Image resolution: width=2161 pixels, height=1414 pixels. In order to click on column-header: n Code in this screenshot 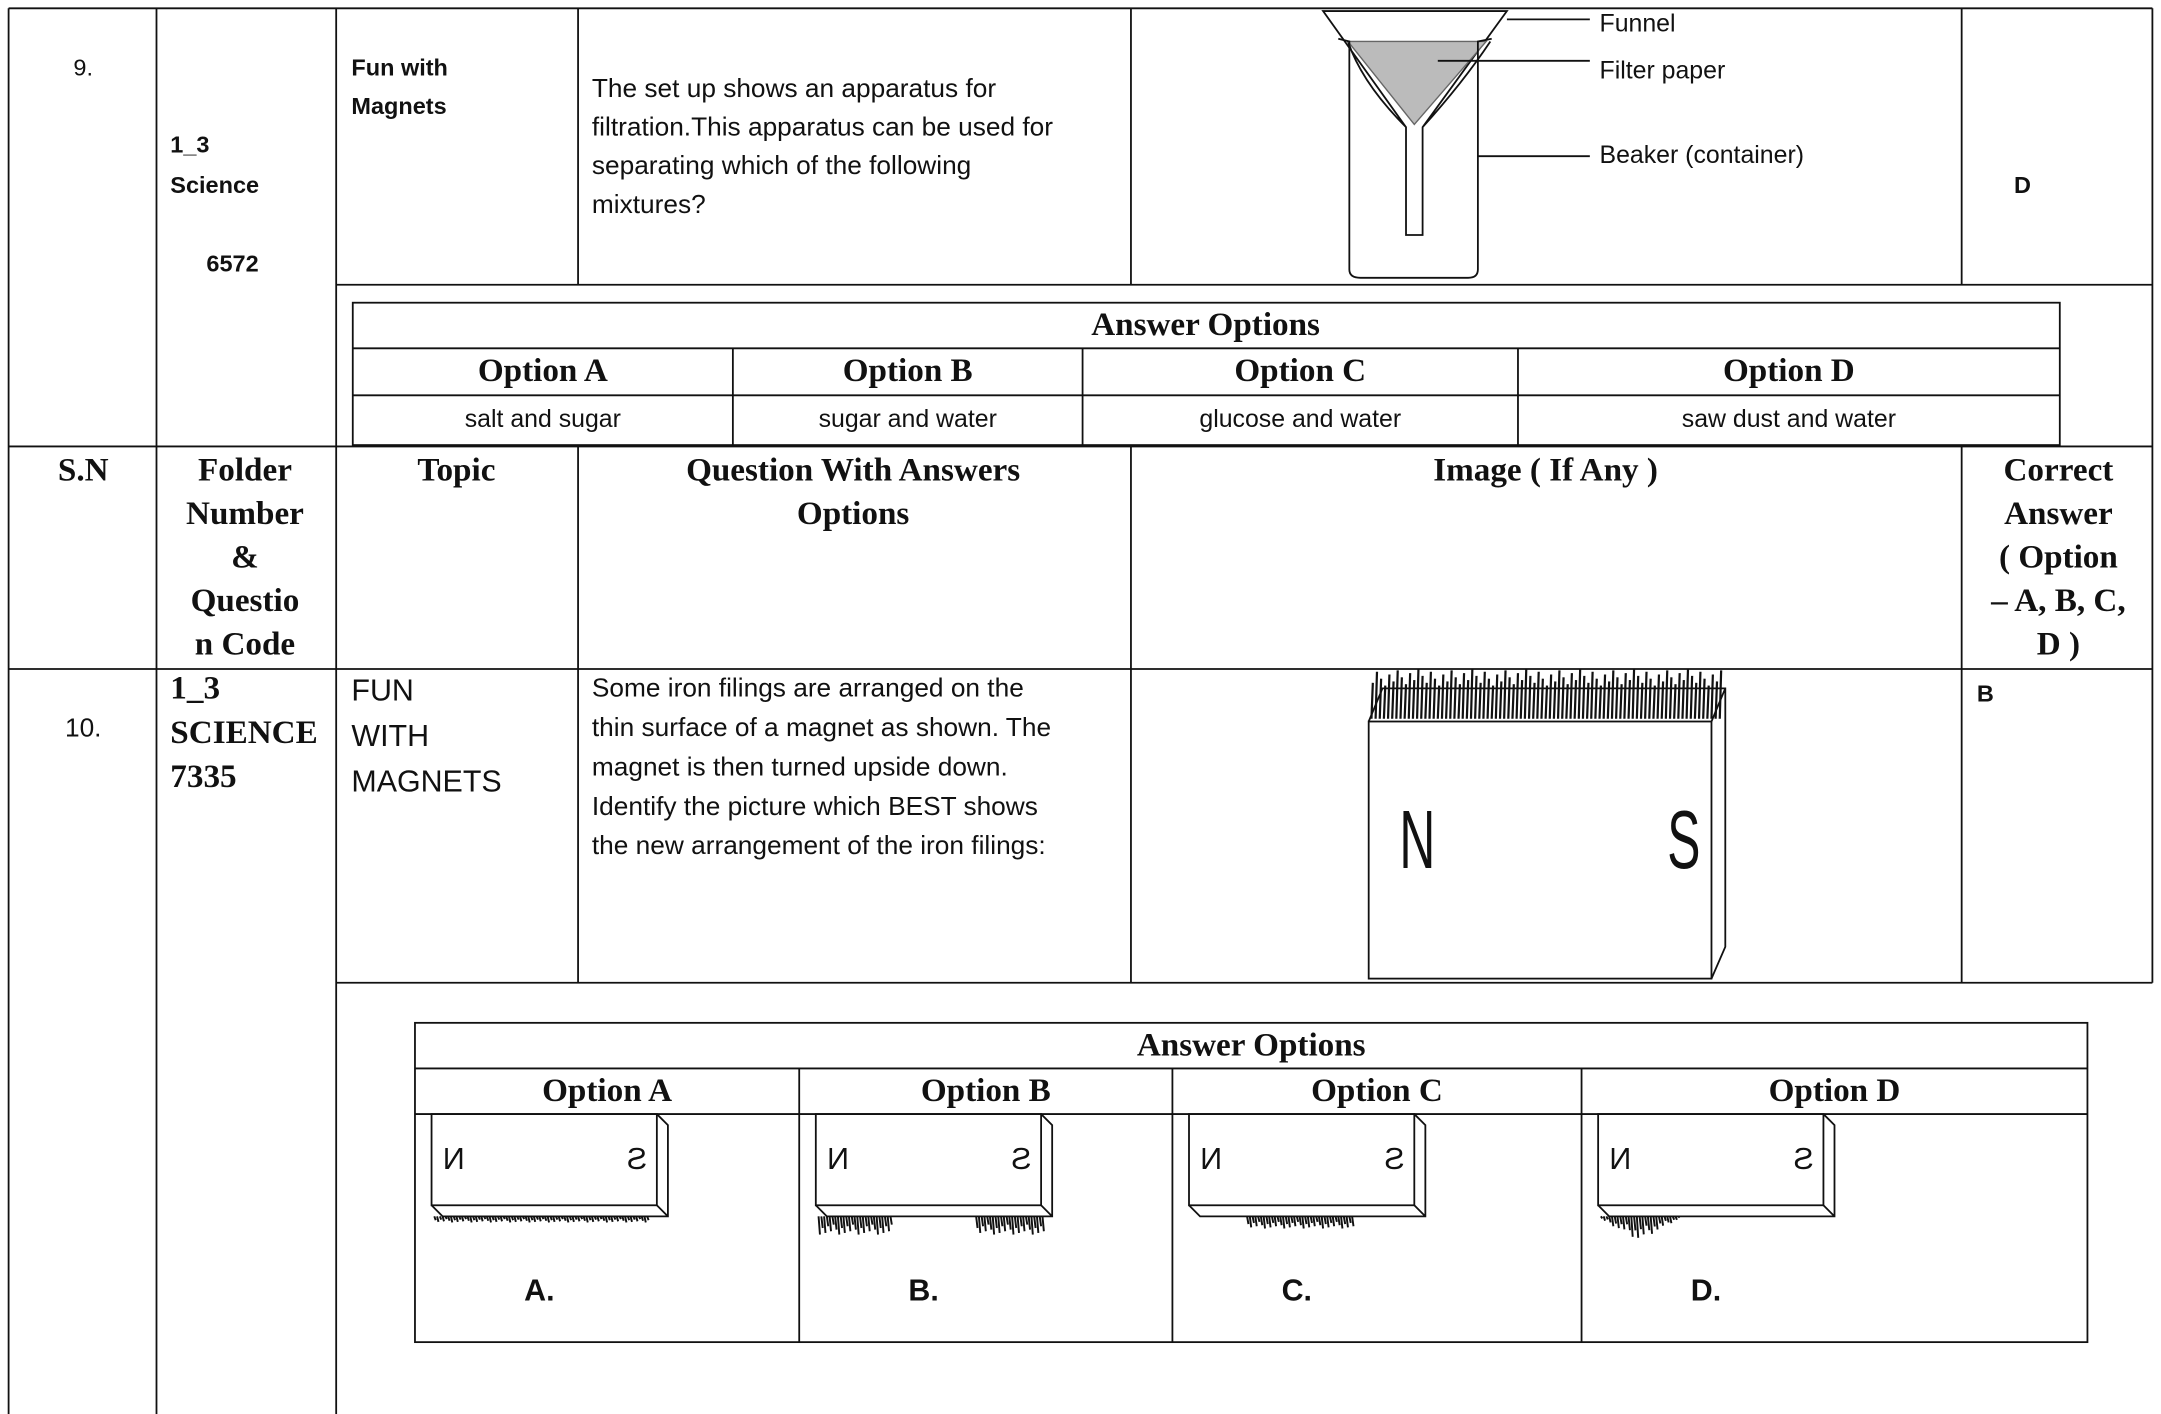, I will do `click(245, 643)`.